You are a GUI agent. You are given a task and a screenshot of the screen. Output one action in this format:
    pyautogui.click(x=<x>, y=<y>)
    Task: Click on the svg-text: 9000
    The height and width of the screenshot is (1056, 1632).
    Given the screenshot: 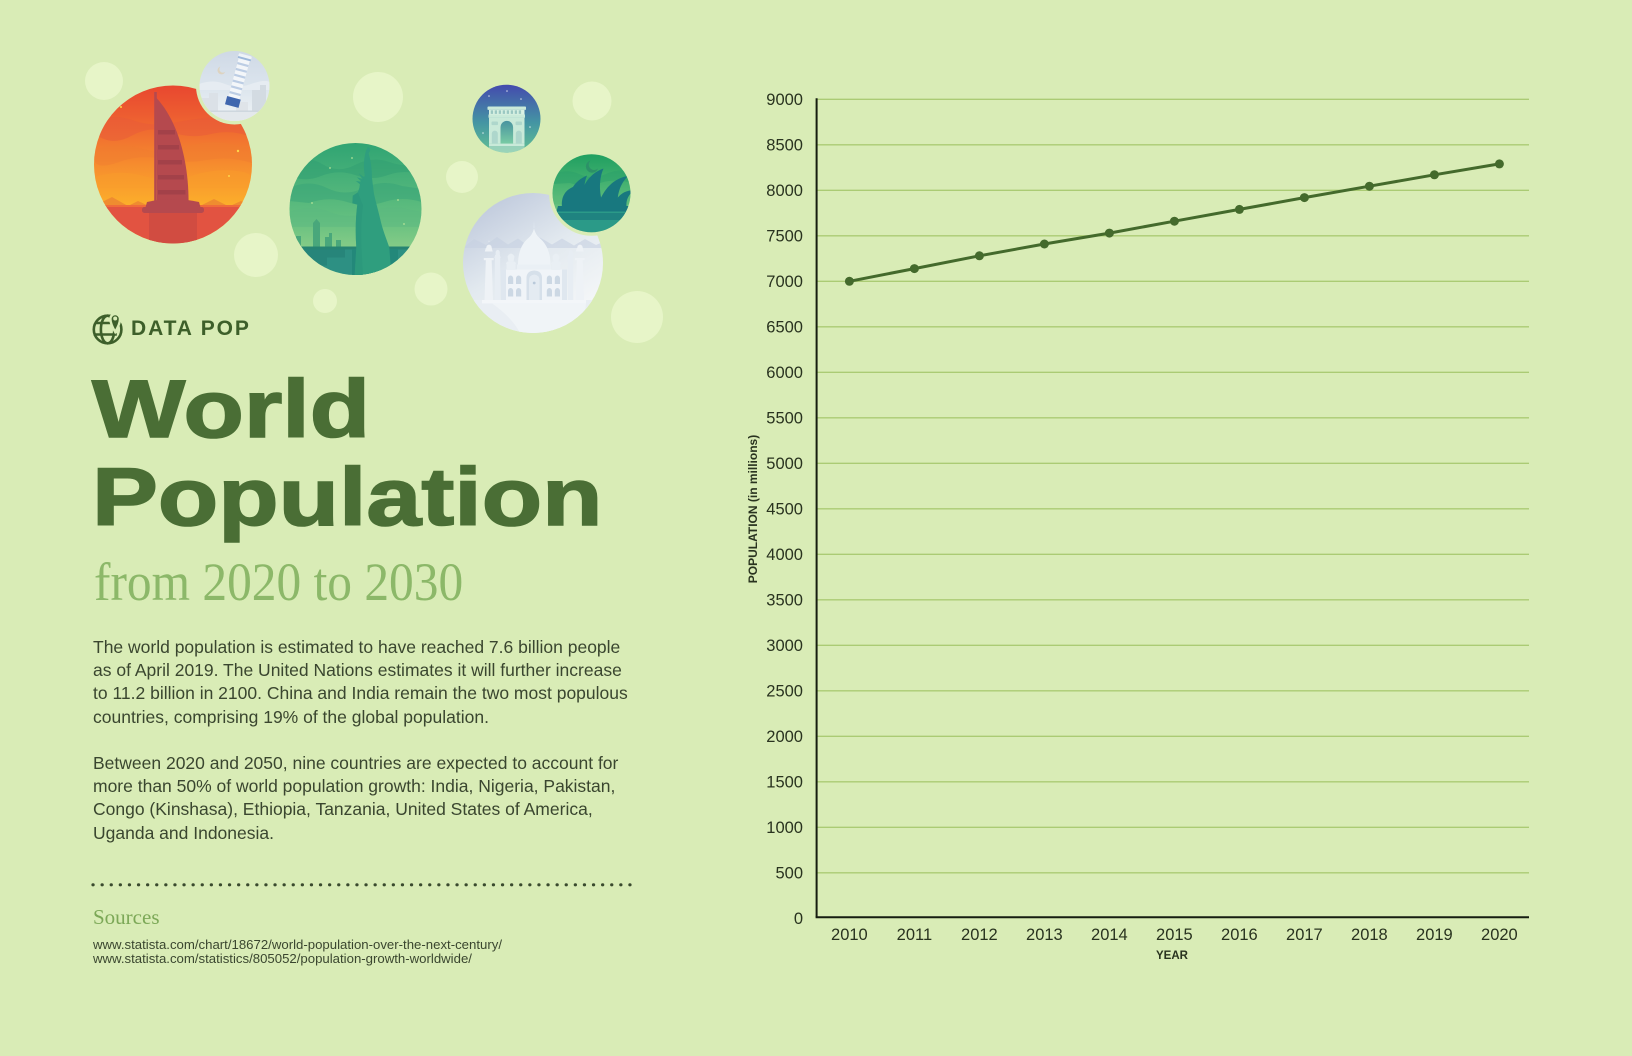 What is the action you would take?
    pyautogui.click(x=784, y=100)
    